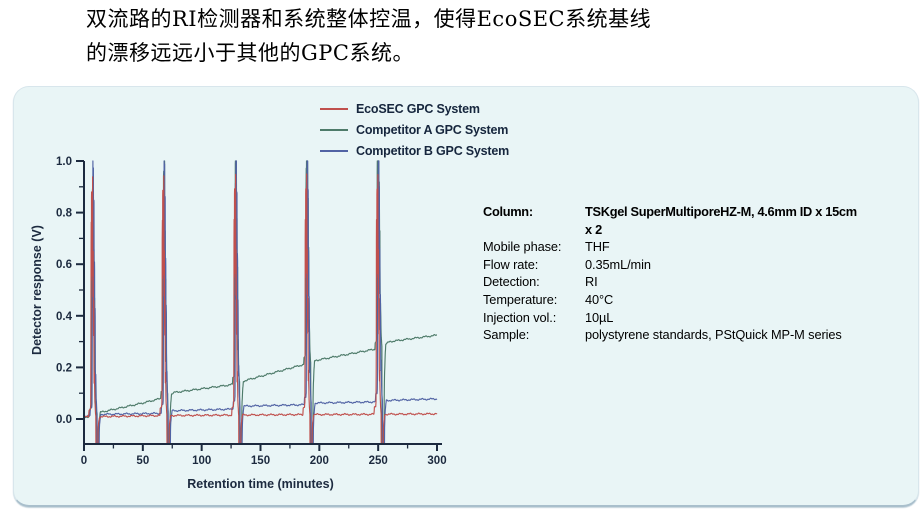 The width and height of the screenshot is (923, 514). Describe the element at coordinates (697, 247) in the screenshot. I see `condition-row: Mobile phase: THF` at that location.